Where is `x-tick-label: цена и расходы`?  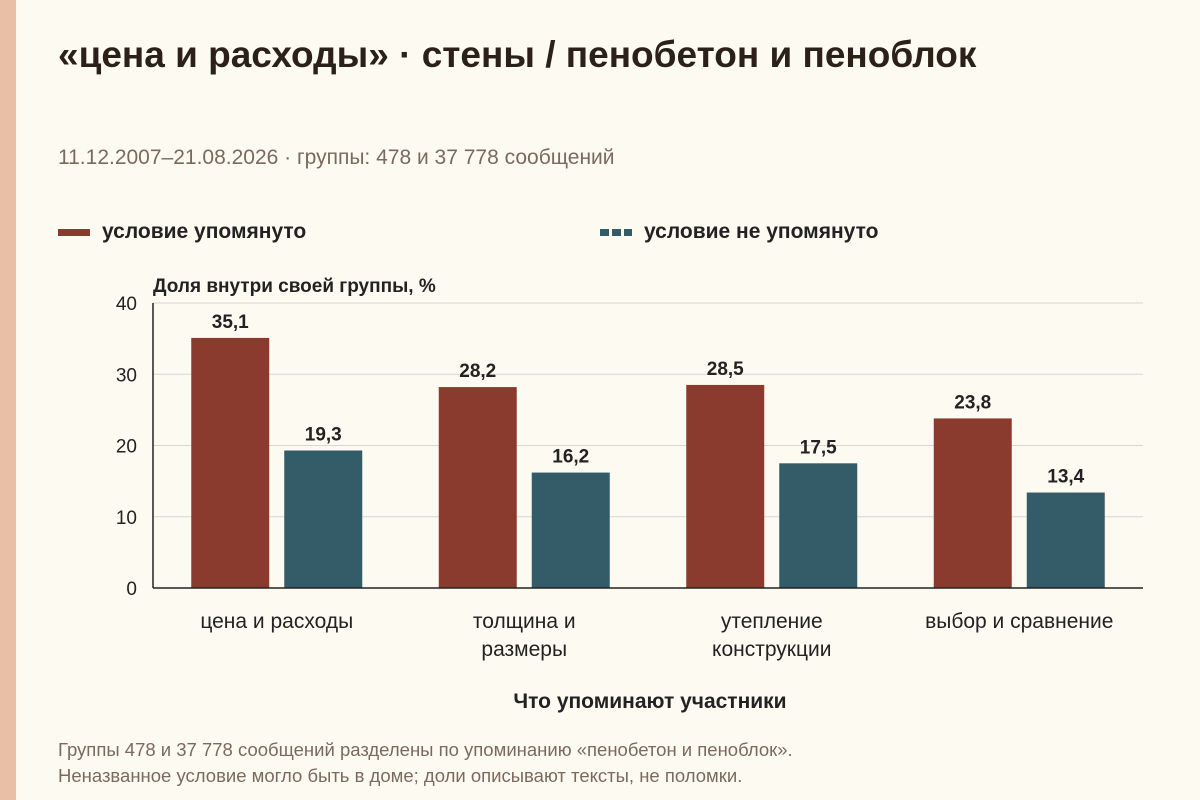
x-tick-label: цена и расходы is located at coordinates (276, 621).